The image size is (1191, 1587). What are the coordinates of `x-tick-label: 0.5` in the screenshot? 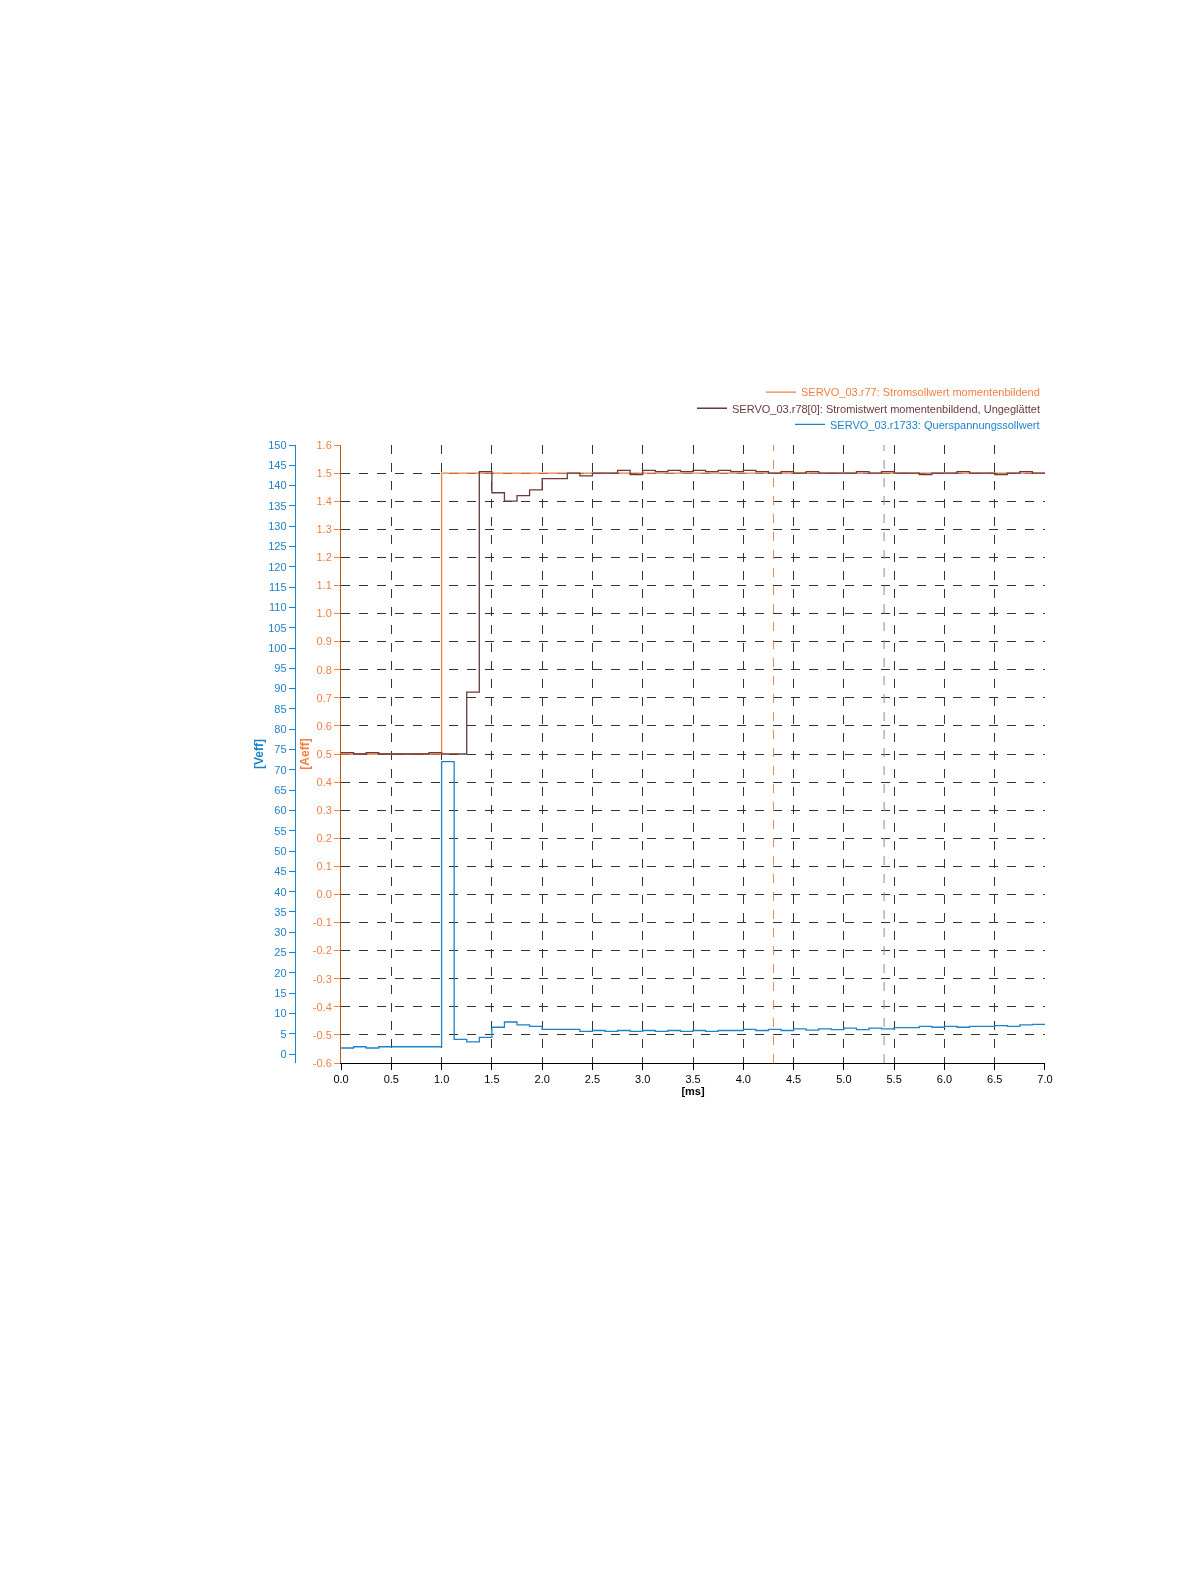 It's located at (391, 1079).